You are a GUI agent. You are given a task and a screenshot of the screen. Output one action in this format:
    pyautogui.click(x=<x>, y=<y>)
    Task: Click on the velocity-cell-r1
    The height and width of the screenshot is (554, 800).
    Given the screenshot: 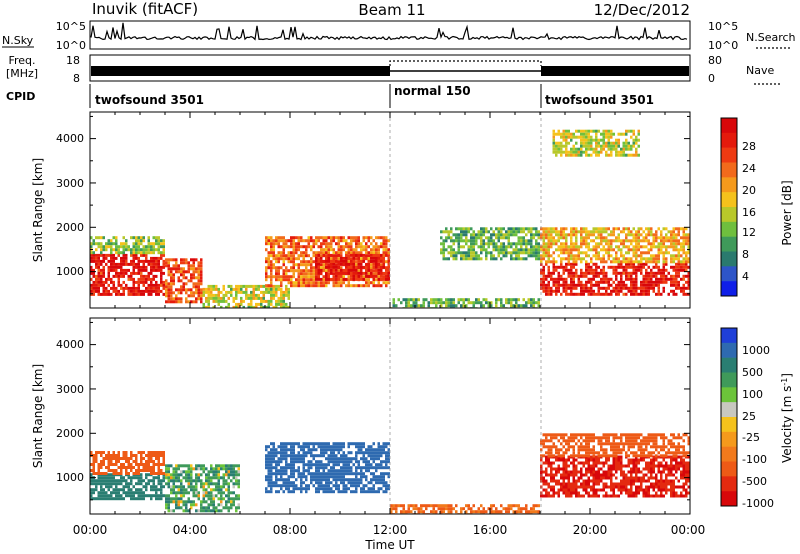 What is the action you would take?
    pyautogui.click(x=156, y=458)
    